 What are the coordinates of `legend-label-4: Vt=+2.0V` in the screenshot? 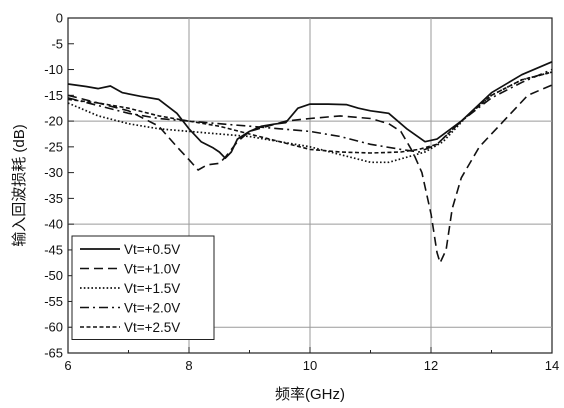 It's located at (152, 308).